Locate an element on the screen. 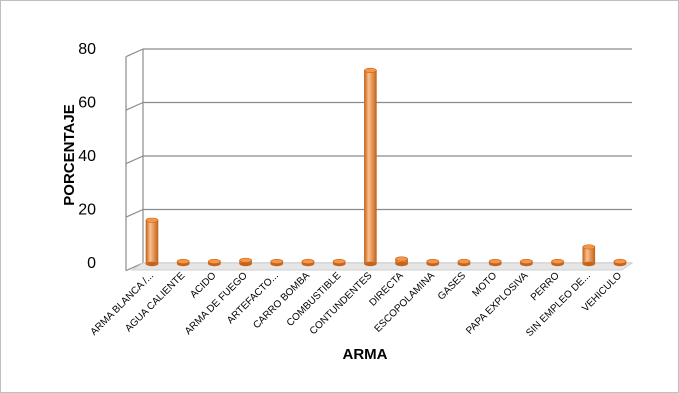 Image resolution: width=679 pixels, height=393 pixels. y-tick-label: 40 is located at coordinates (87, 156).